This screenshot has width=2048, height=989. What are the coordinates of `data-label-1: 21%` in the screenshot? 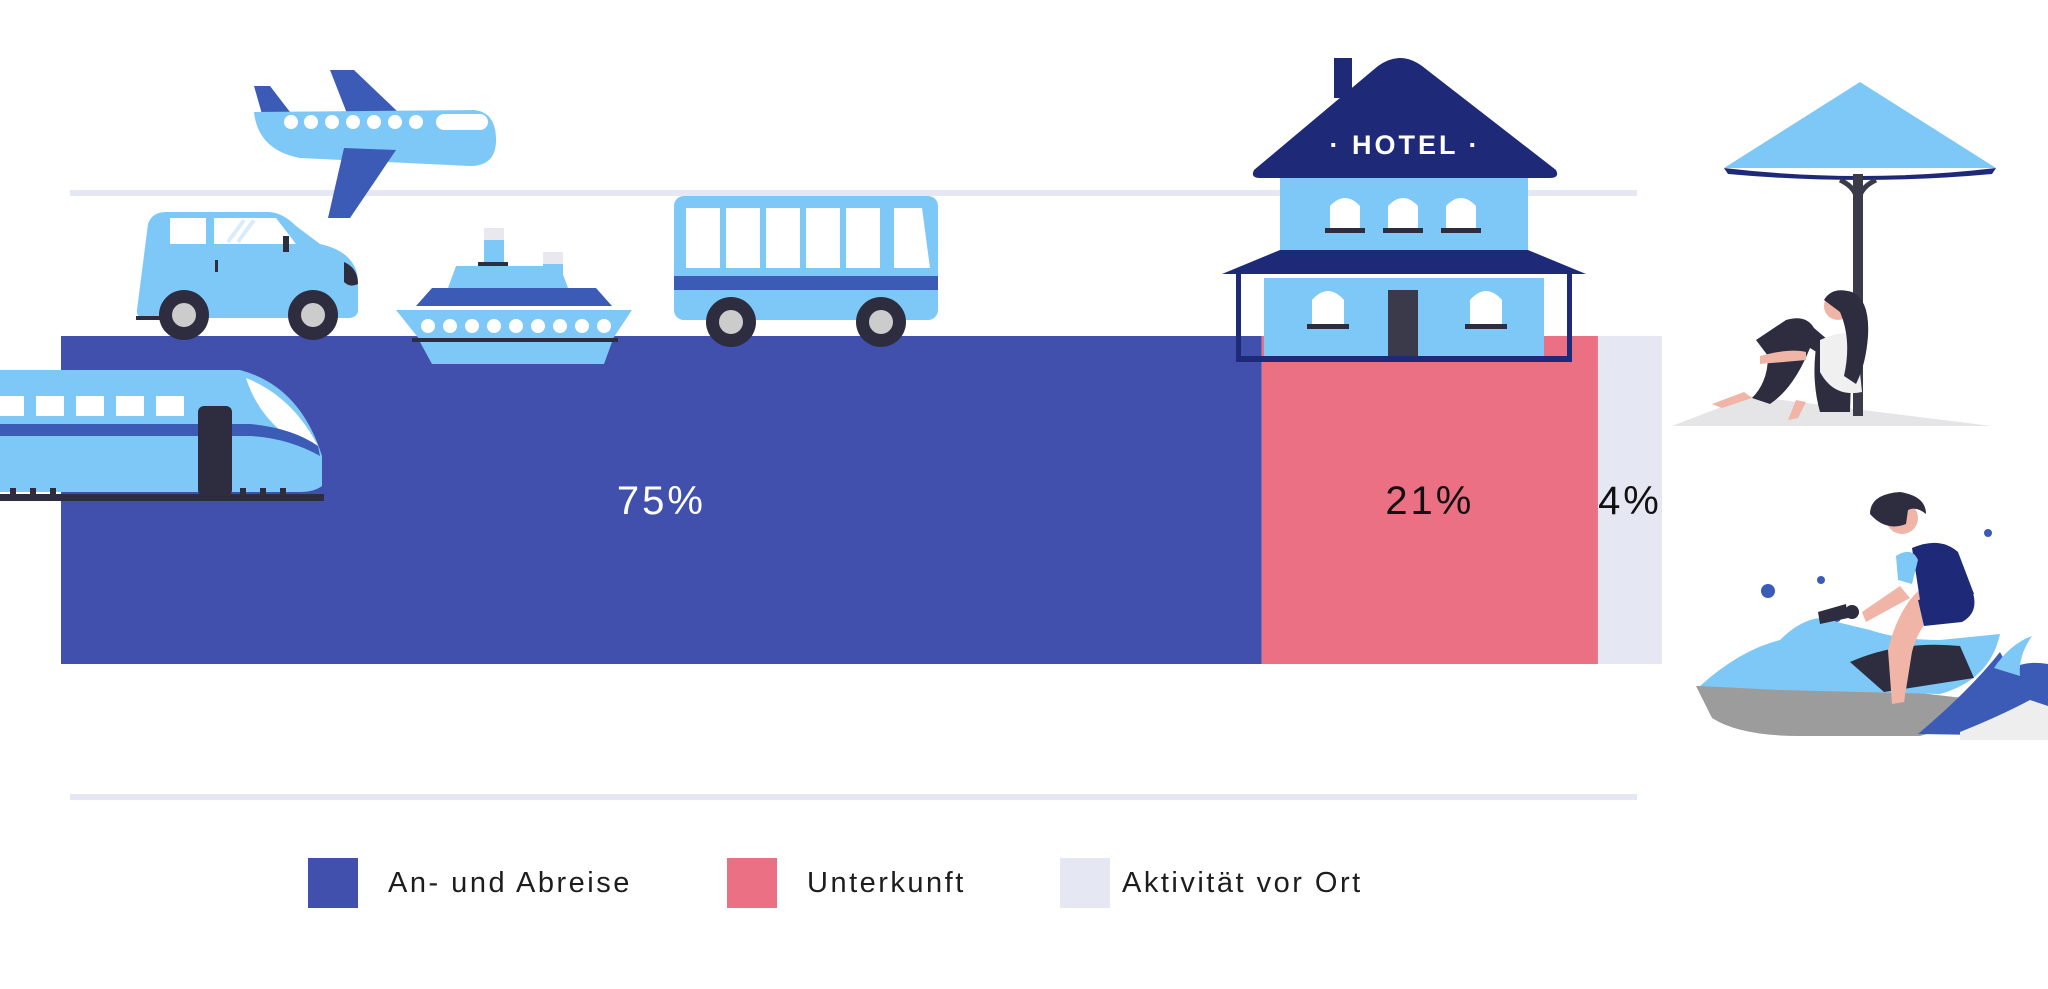 It's located at (1429, 501).